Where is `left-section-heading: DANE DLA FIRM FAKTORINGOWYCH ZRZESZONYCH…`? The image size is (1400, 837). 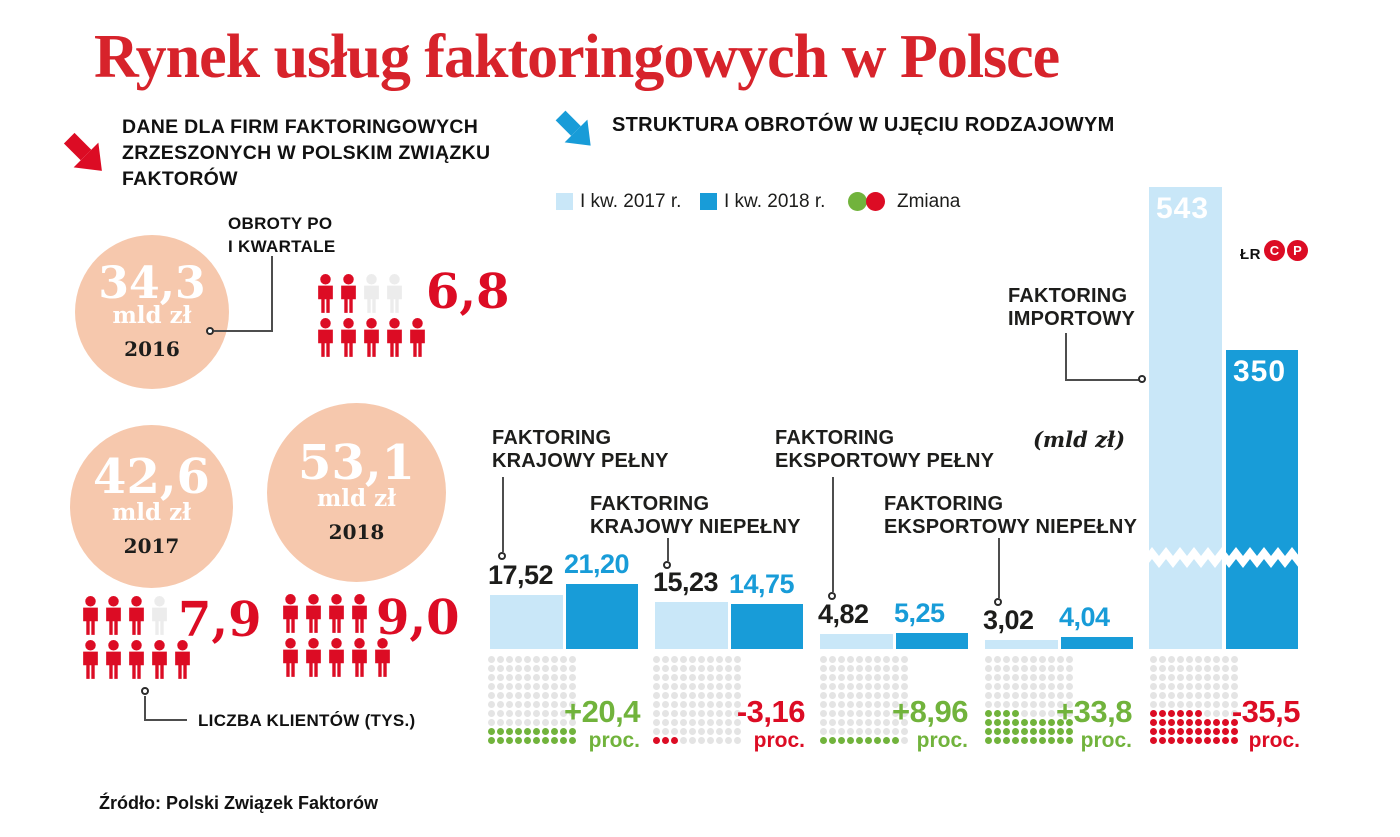 left-section-heading: DANE DLA FIRM FAKTORINGOWYCH ZRZESZONYCH… is located at coordinates (306, 154).